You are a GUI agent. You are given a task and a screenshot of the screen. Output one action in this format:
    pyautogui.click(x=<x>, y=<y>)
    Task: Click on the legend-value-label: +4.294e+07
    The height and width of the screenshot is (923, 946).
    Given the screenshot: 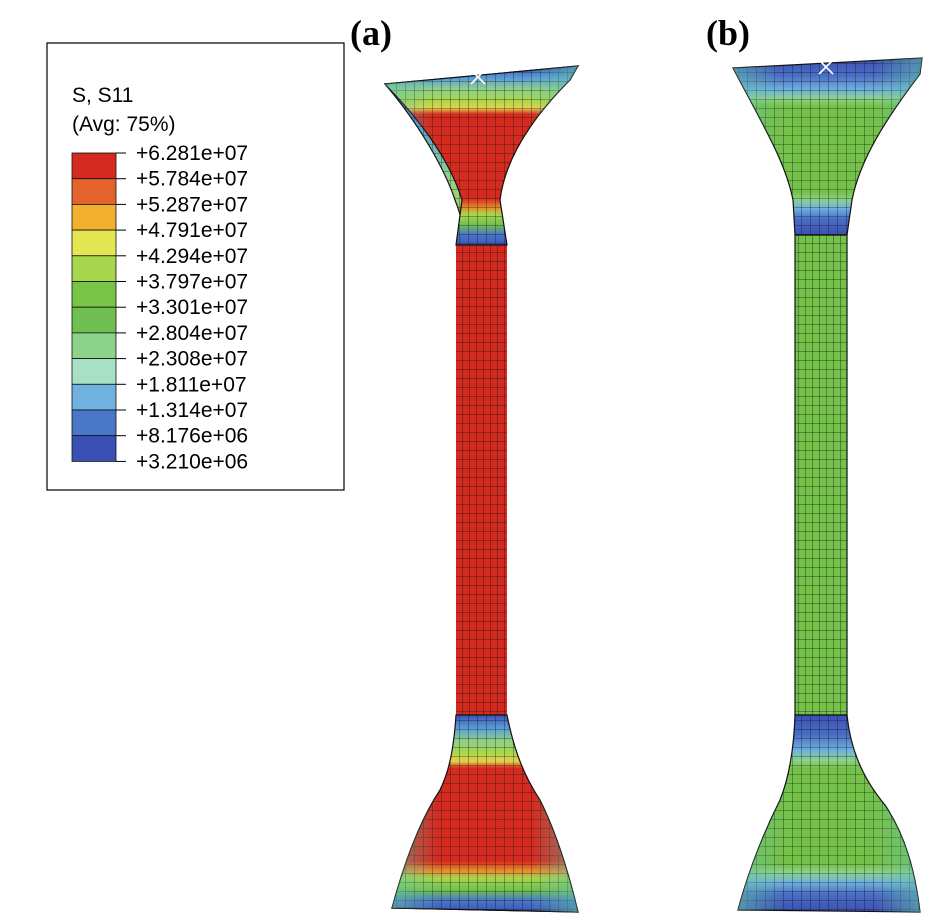 What is the action you would take?
    pyautogui.click(x=192, y=256)
    